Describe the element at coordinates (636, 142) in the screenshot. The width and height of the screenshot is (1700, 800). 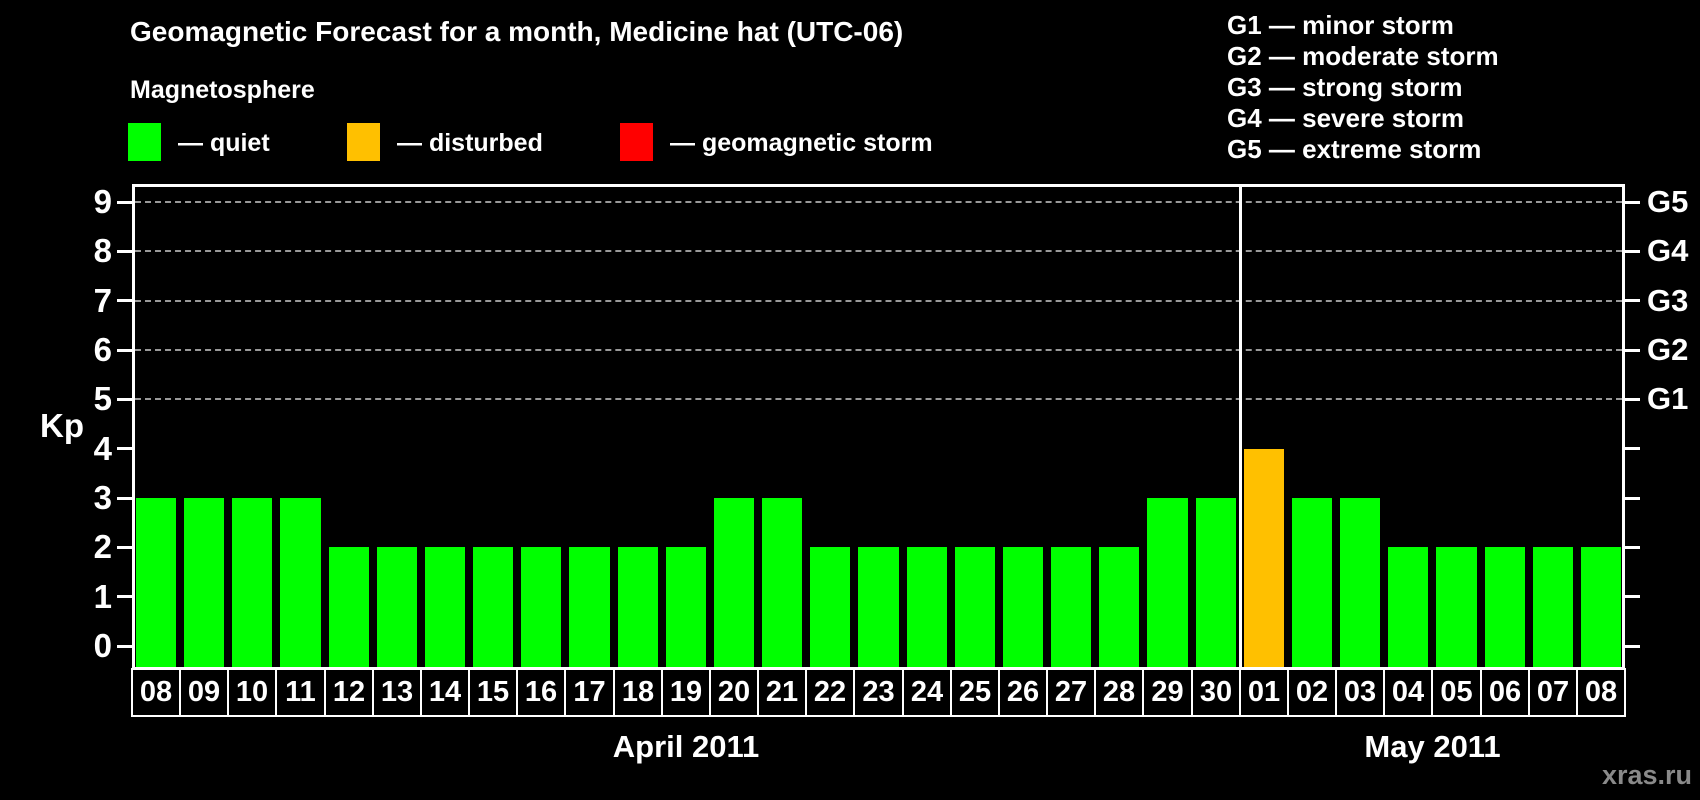
I see `storm-color-swatch` at that location.